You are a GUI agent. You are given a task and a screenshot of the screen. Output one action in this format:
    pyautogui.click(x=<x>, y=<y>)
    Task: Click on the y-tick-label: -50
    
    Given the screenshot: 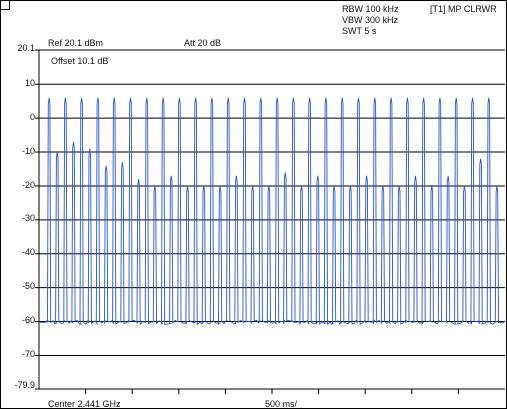 What is the action you would take?
    pyautogui.click(x=28, y=286)
    